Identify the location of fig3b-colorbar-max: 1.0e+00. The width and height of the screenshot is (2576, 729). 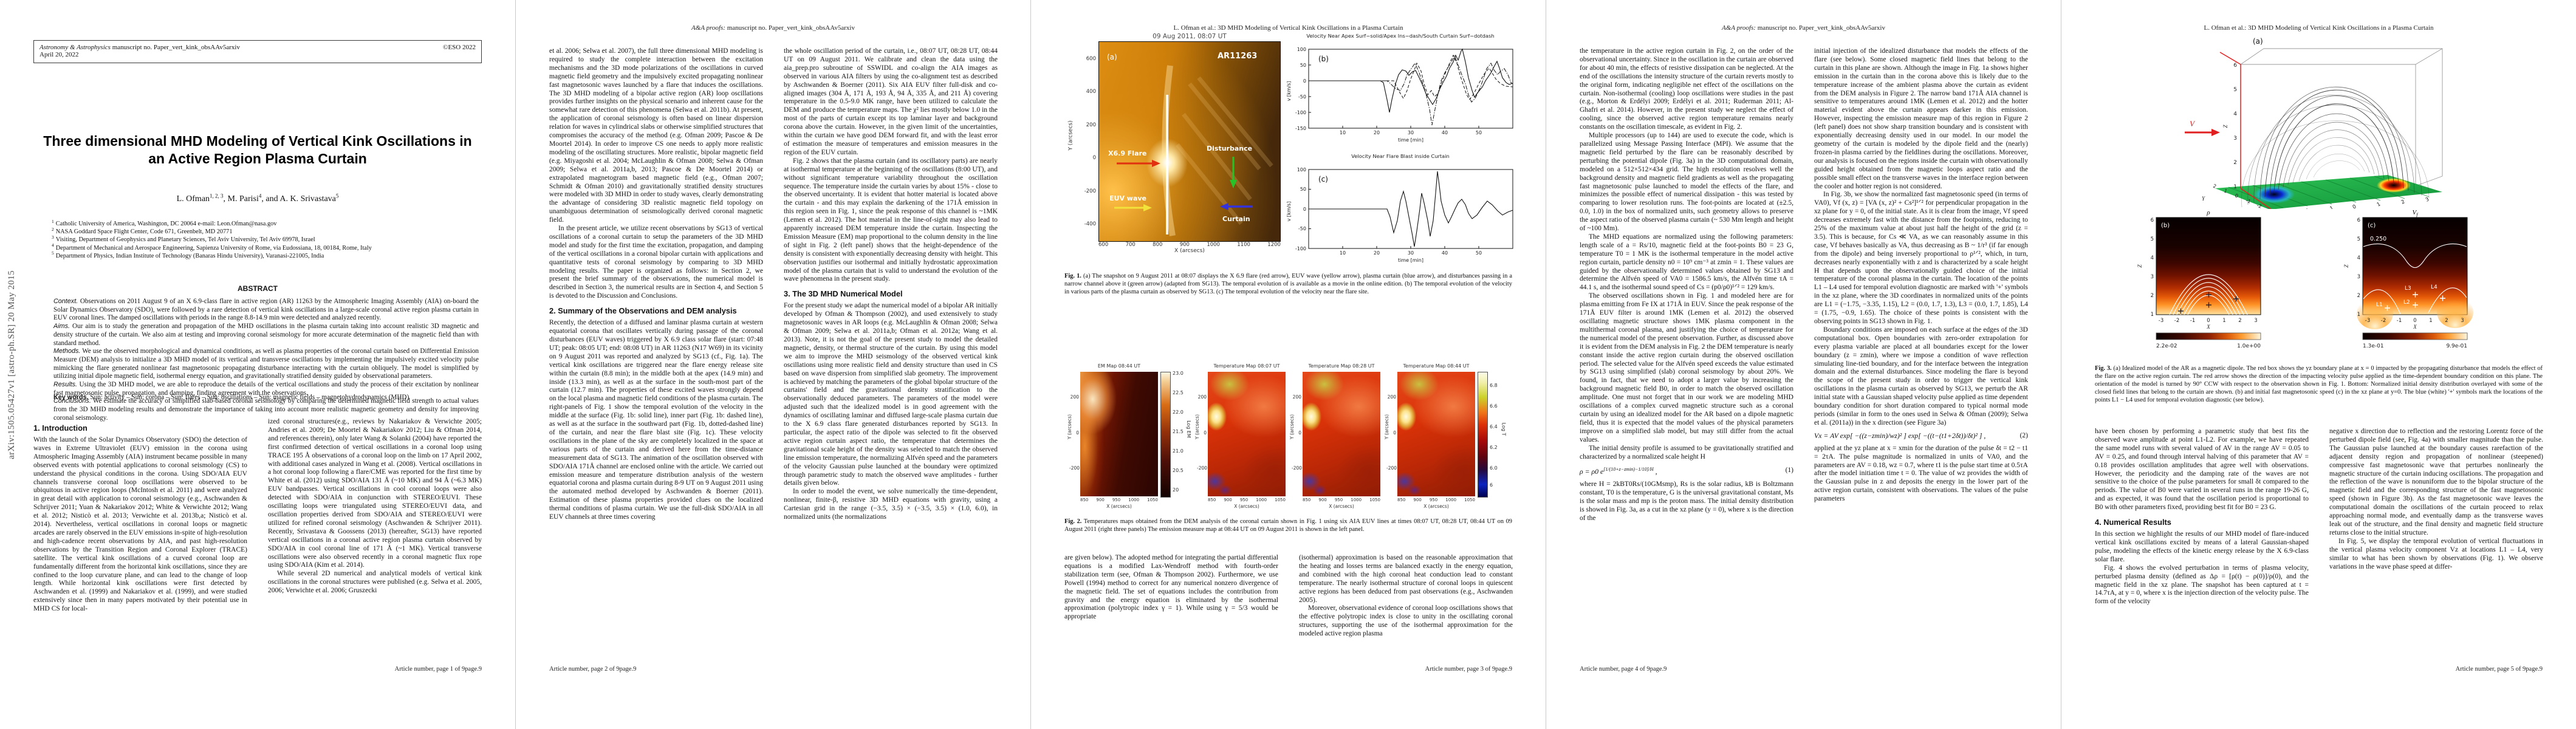
(2249, 346).